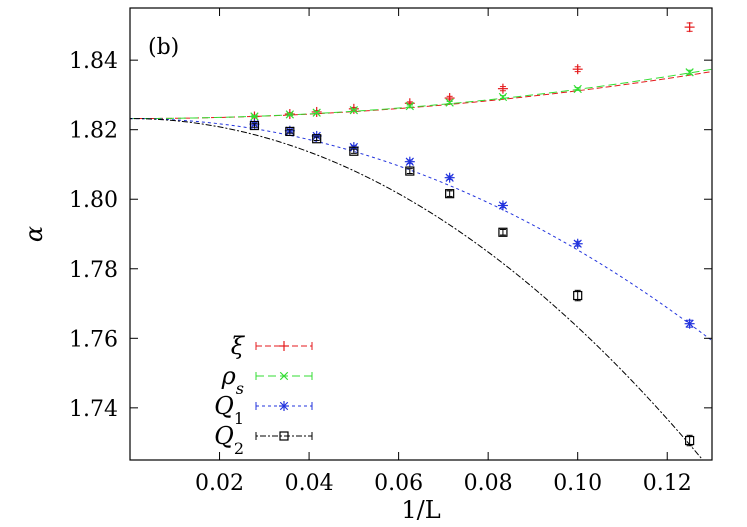  Describe the element at coordinates (93, 409) in the screenshot. I see `y-tick-label: 1.74` at that location.